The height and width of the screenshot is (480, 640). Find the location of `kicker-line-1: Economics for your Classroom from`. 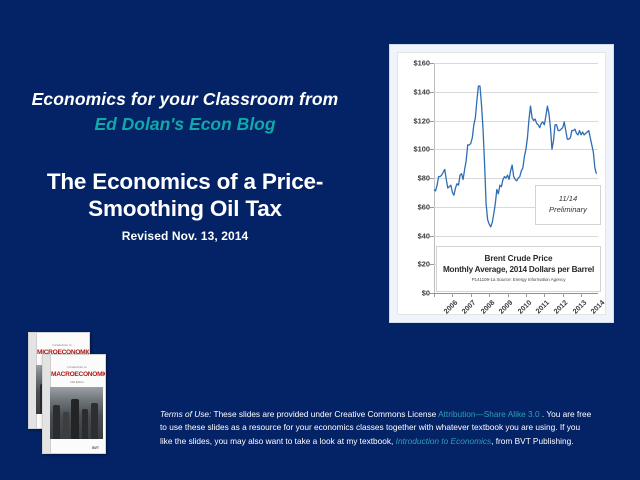

kicker-line-1: Economics for your Classroom from is located at coordinates (185, 99).